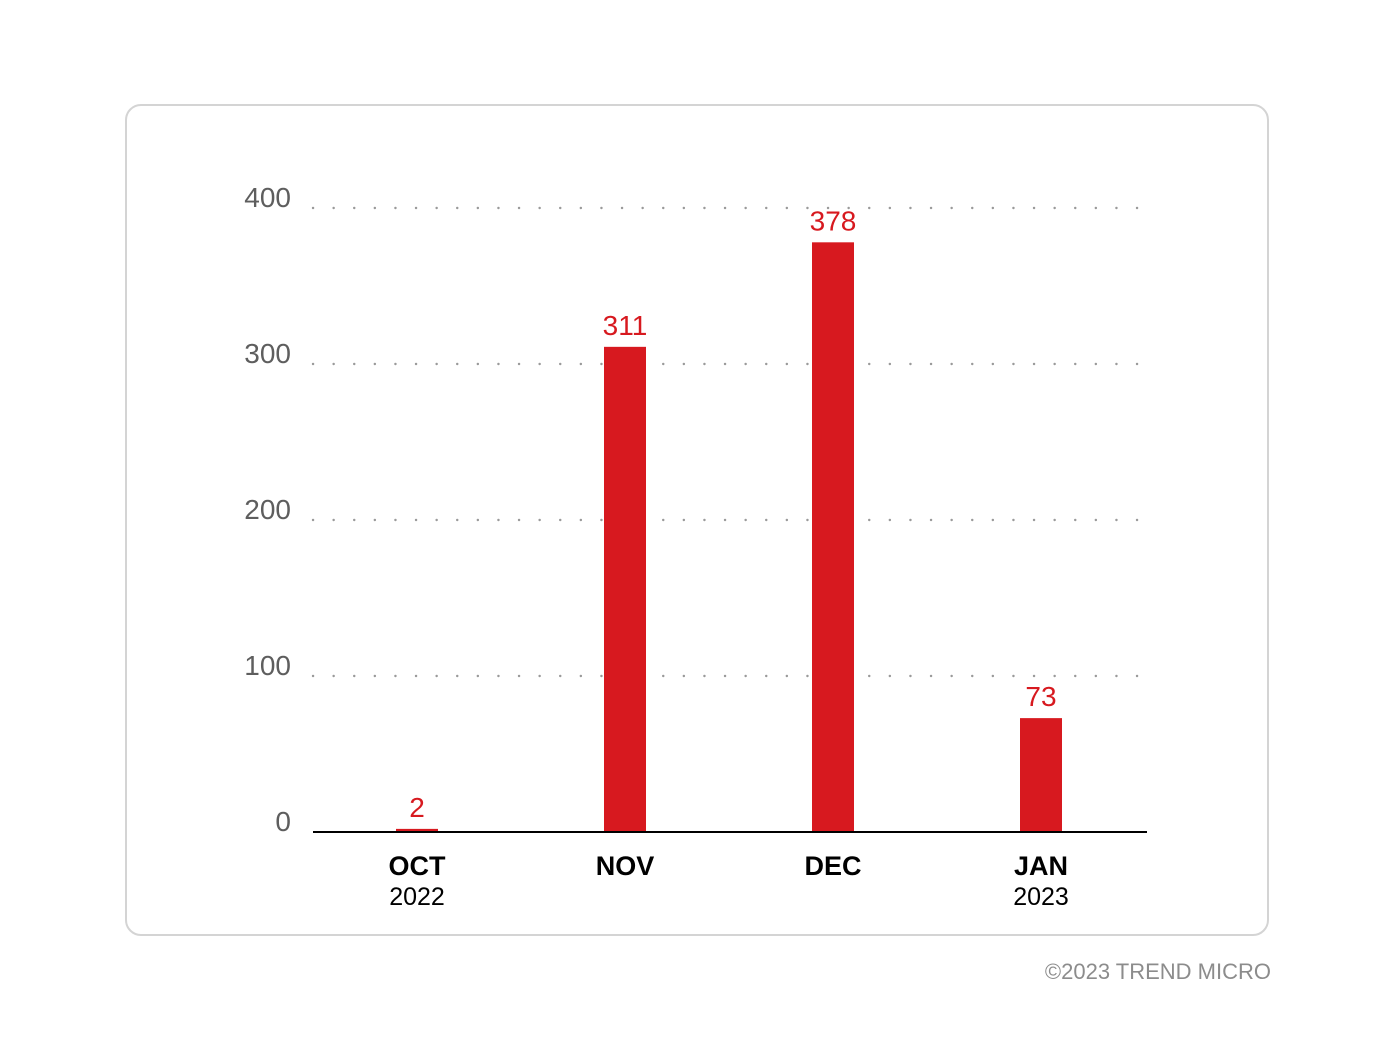 This screenshot has width=1397, height=1043. Describe the element at coordinates (1040, 696) in the screenshot. I see `value-label-jan: 73` at that location.